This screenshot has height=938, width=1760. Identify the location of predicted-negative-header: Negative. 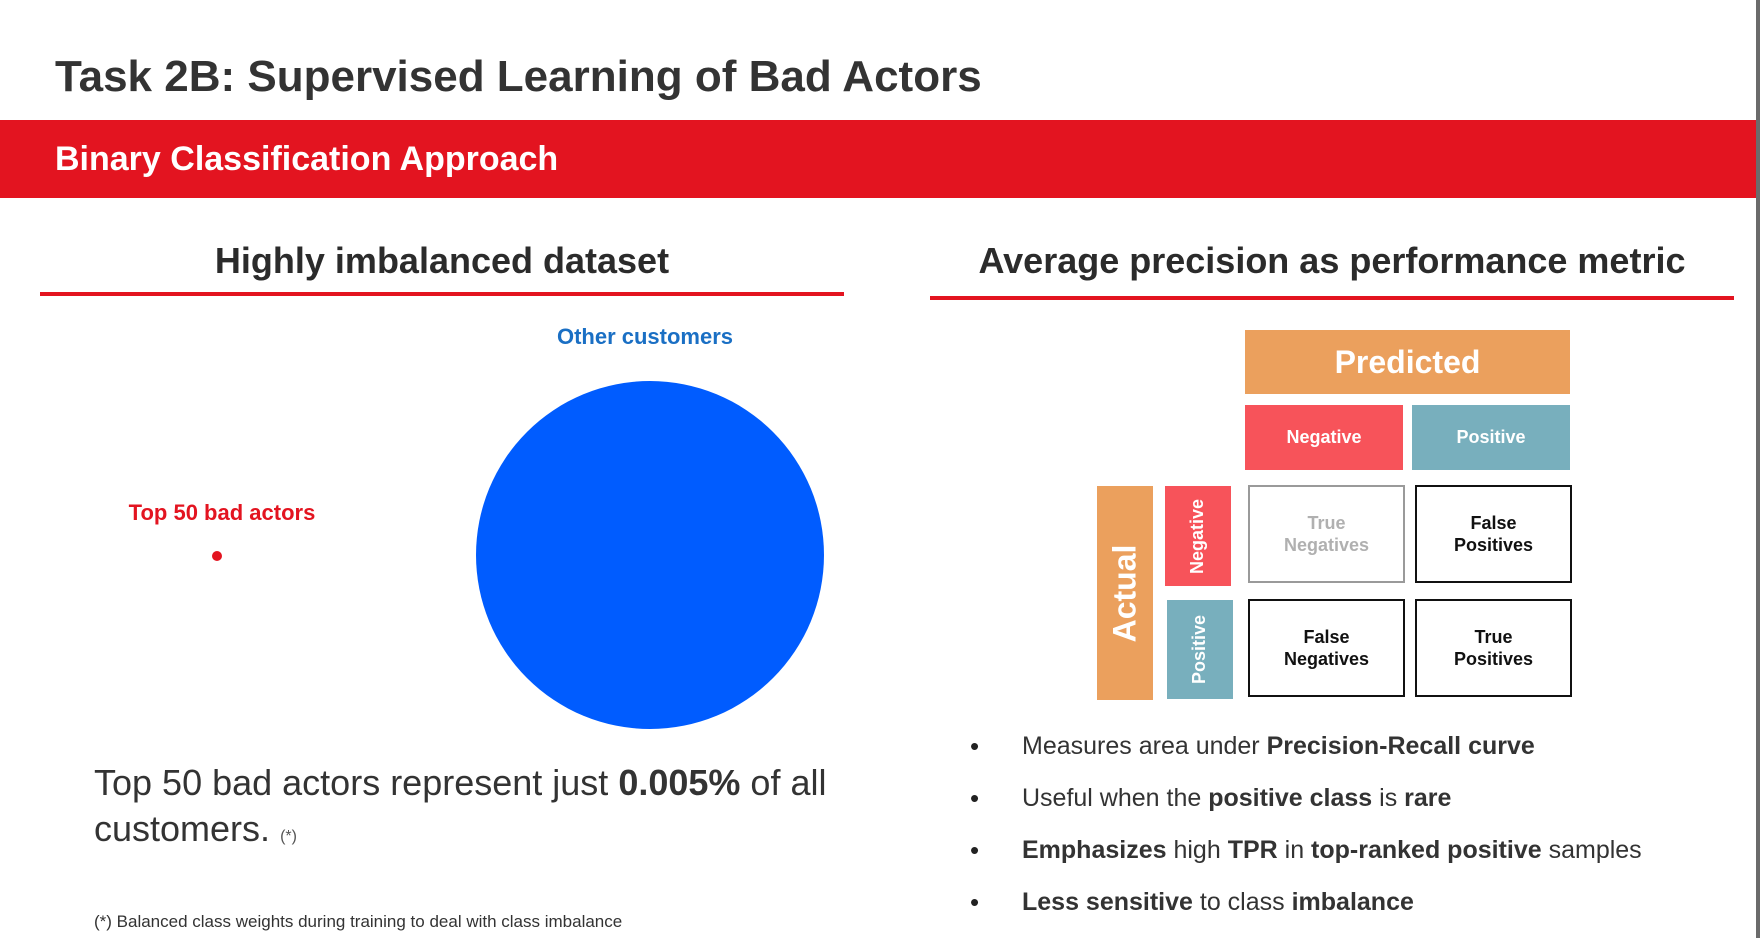
(1324, 437).